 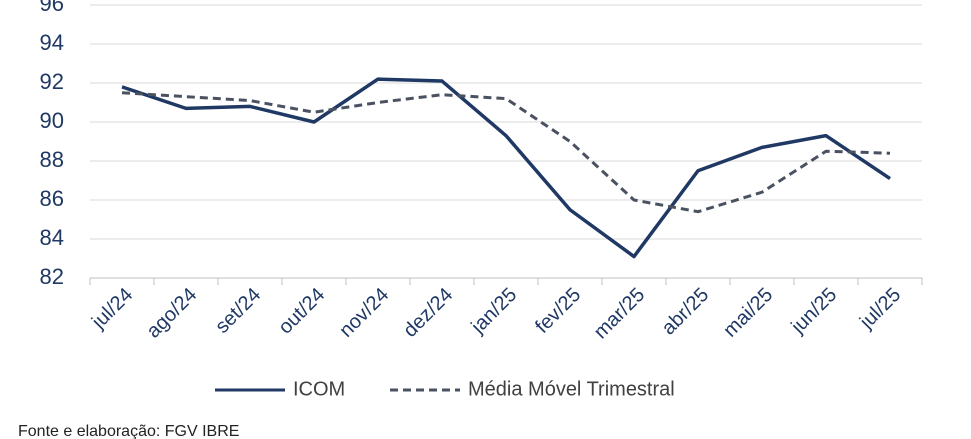 I want to click on y-tick-label: 96, so click(x=52, y=8).